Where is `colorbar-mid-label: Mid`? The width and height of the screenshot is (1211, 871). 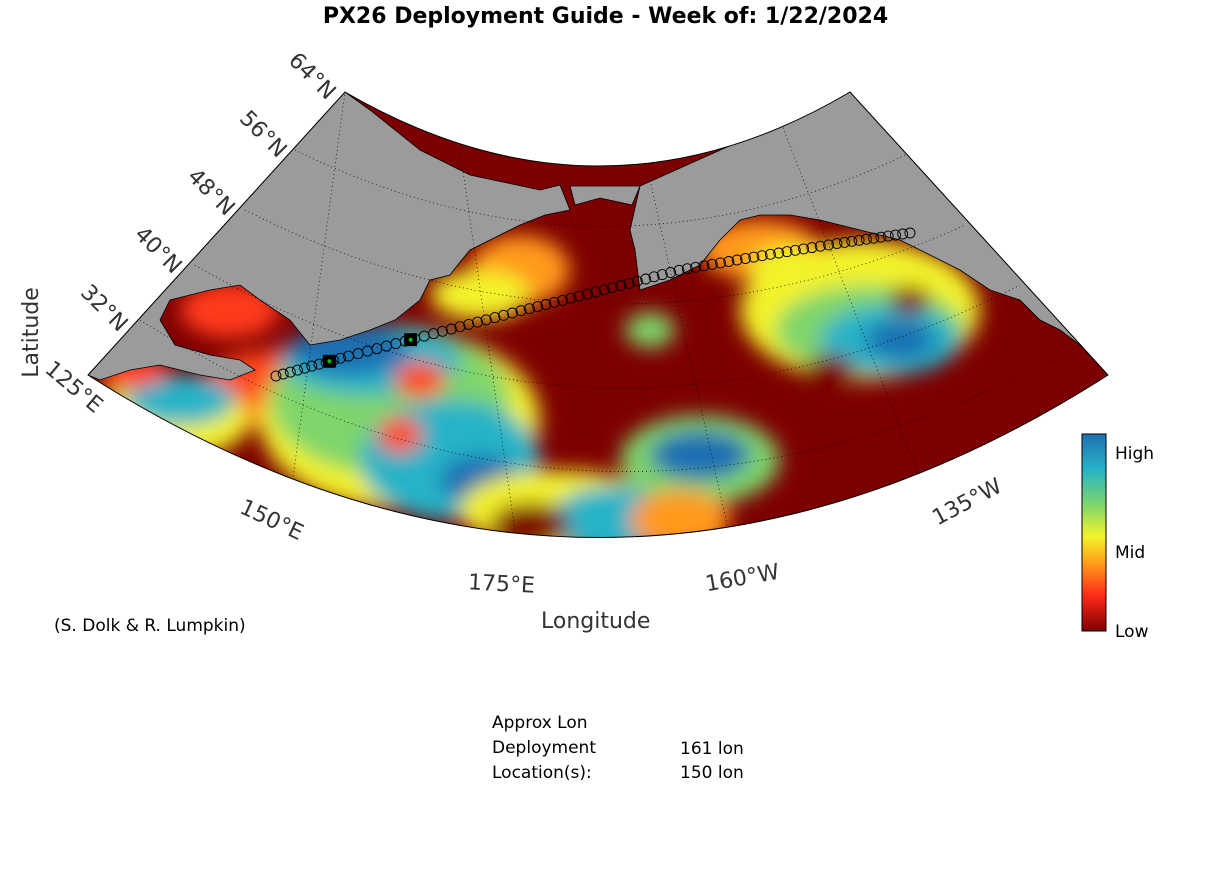
colorbar-mid-label: Mid is located at coordinates (1130, 553).